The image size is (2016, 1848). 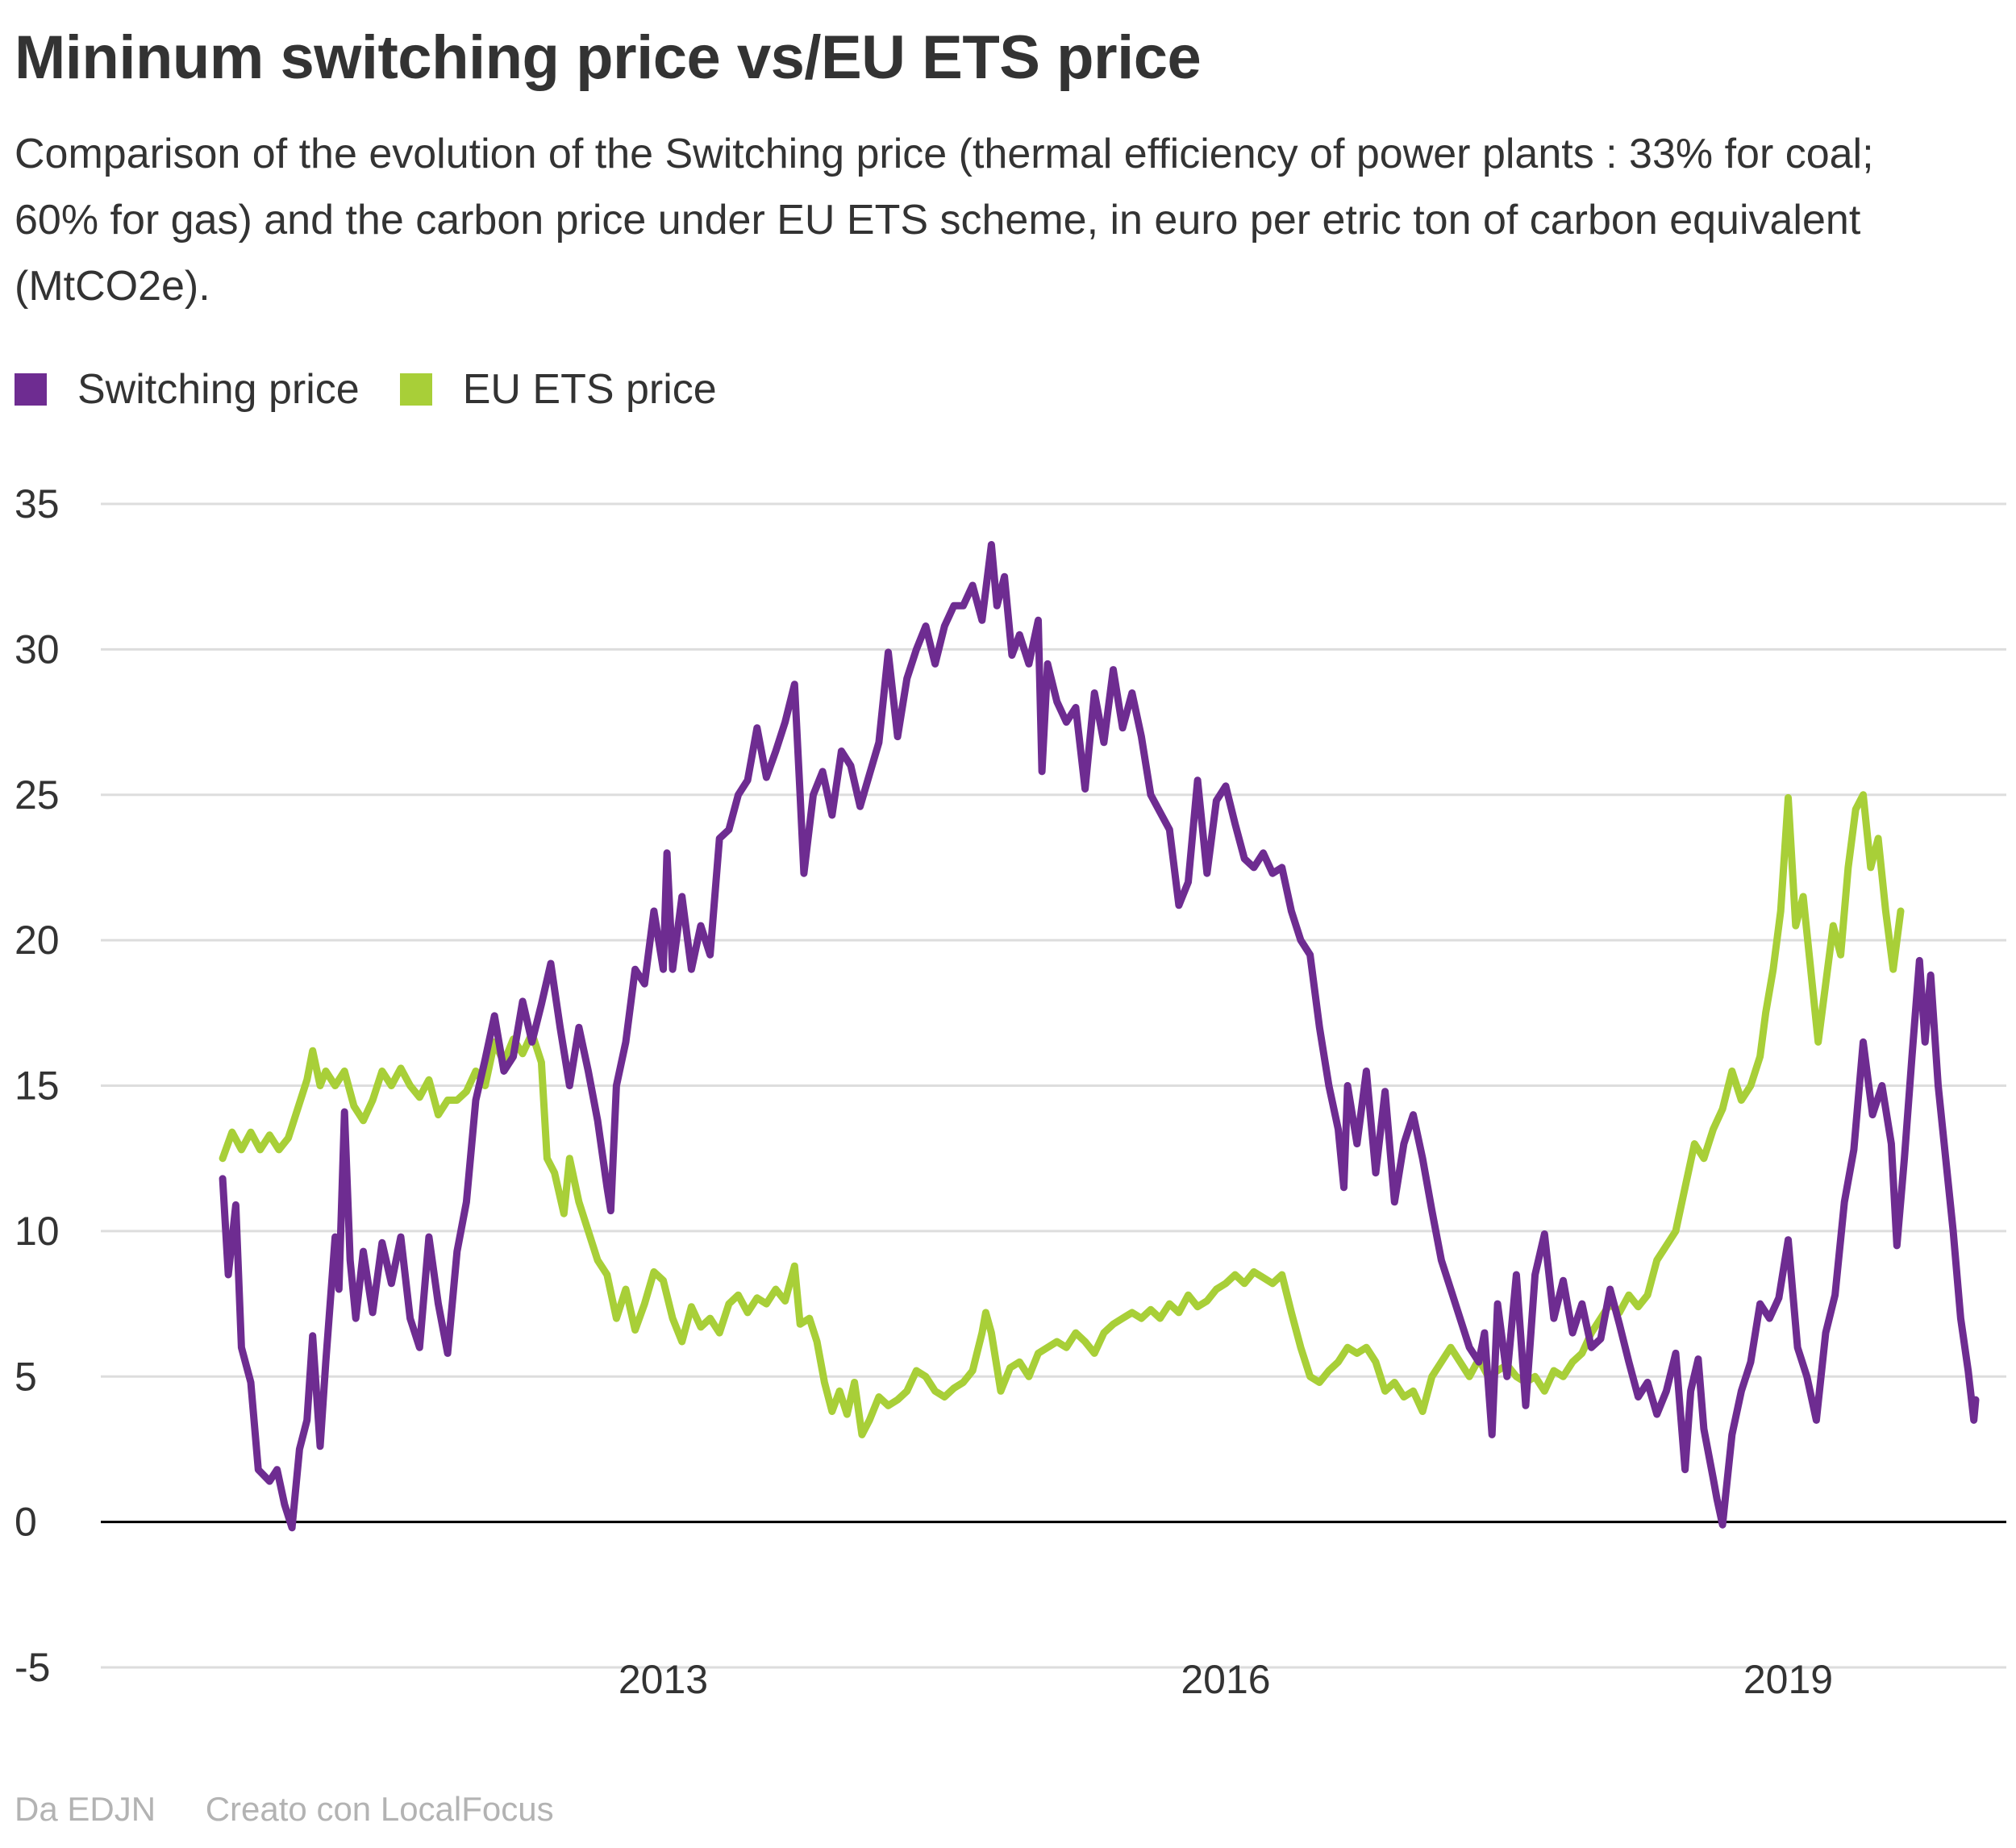 I want to click on y-tick-label: 15, so click(x=37, y=1086).